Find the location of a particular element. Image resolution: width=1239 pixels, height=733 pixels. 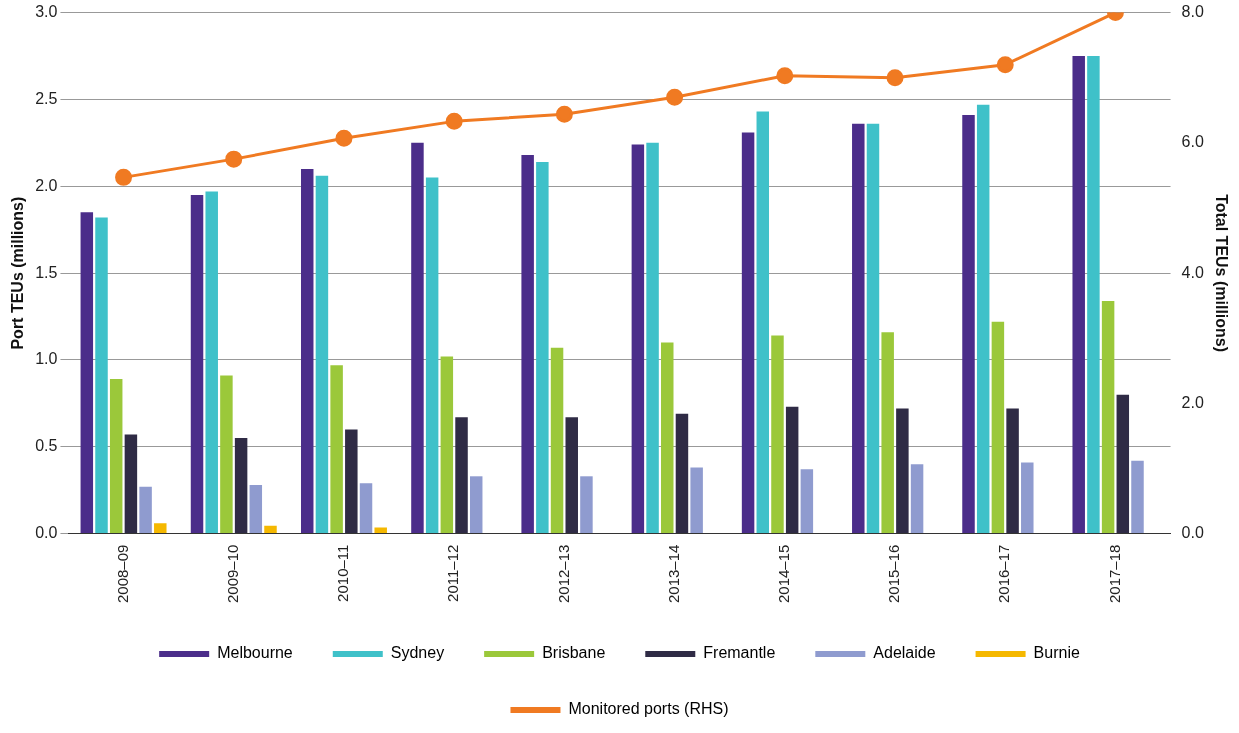

x-tick-label: 2016–17 is located at coordinates (1004, 574).